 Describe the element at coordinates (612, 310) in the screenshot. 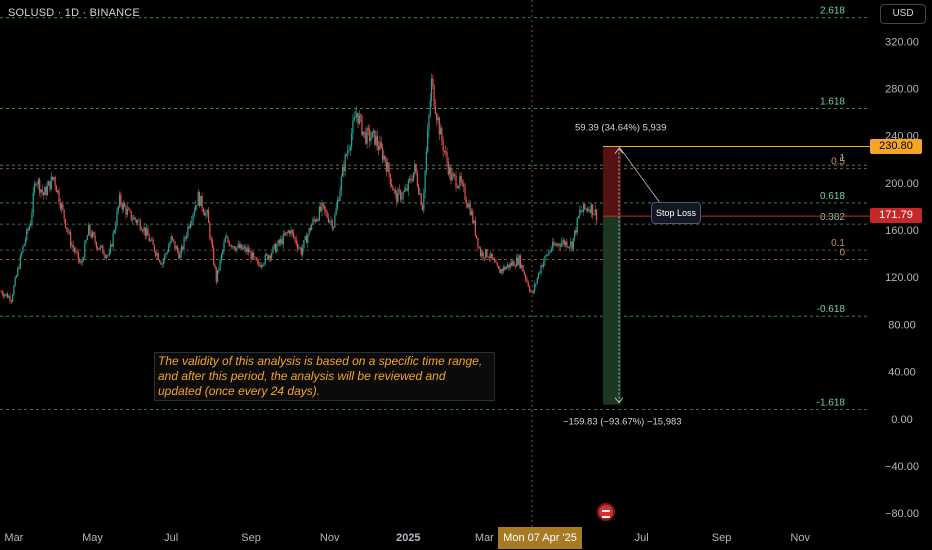

I see `target-zone` at that location.